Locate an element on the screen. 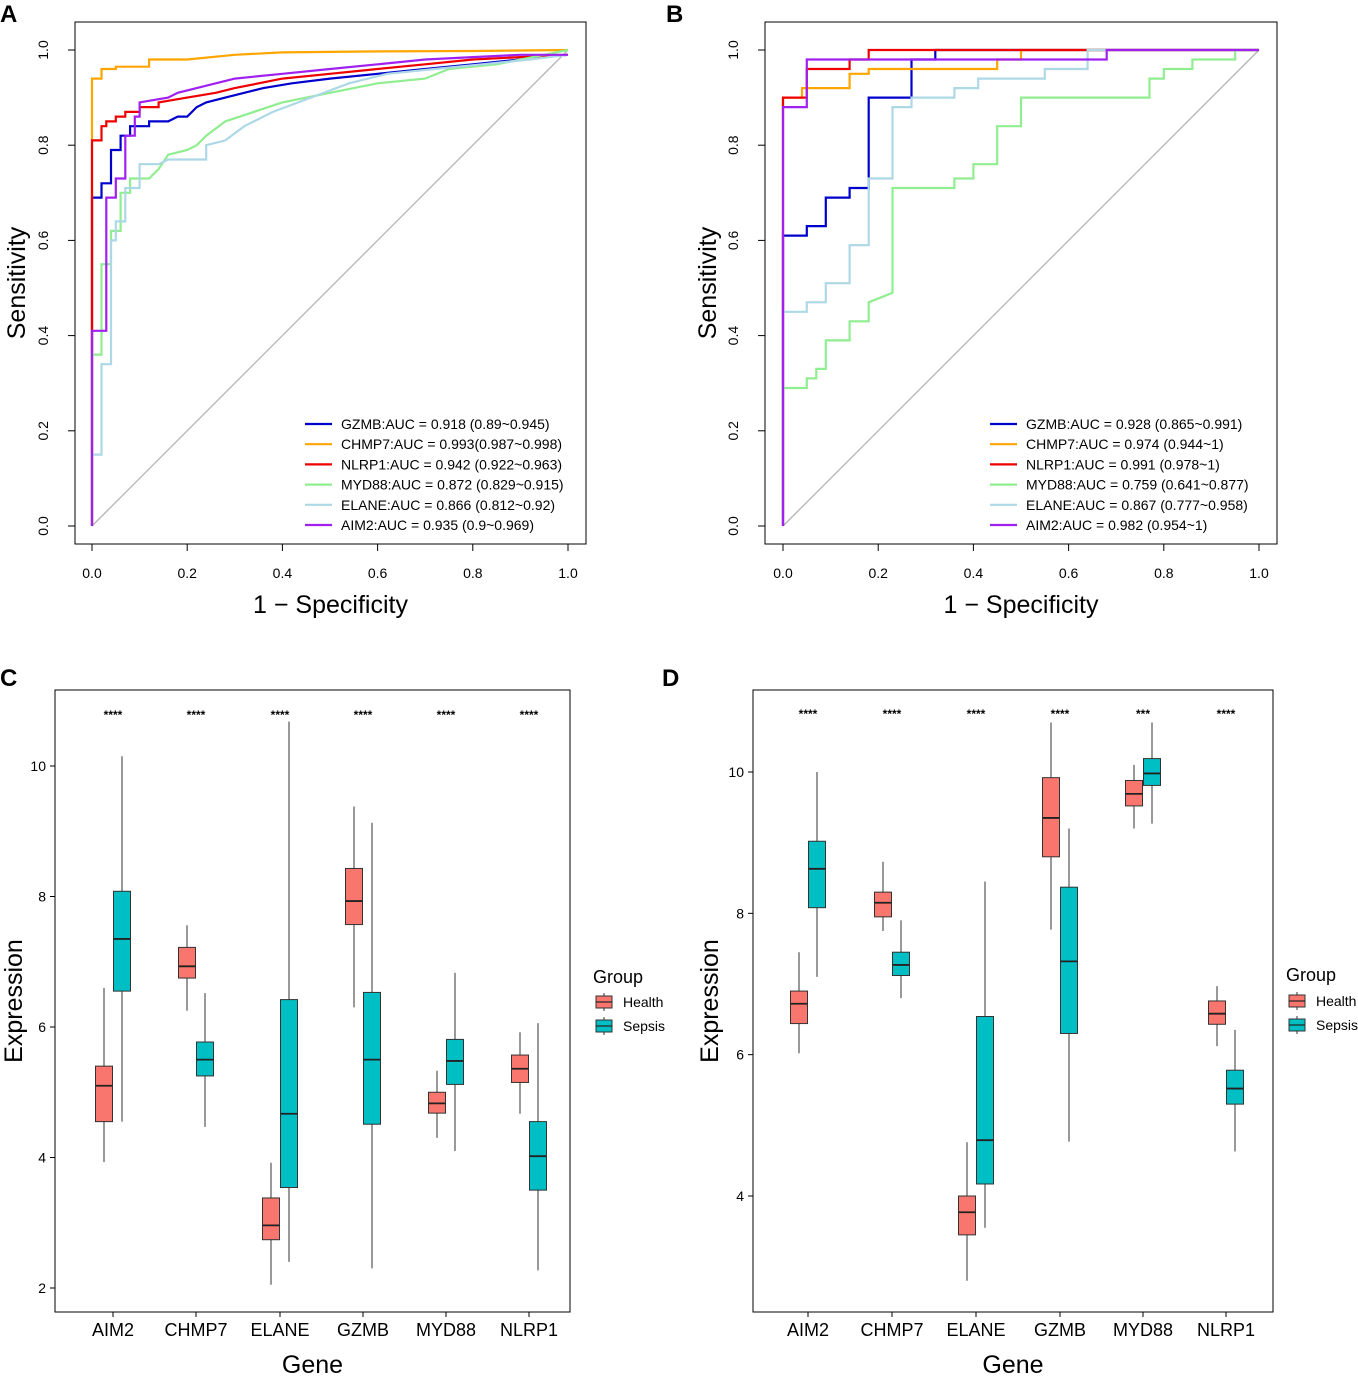 The width and height of the screenshot is (1358, 1377). legend-label: AIM2:AUC = 0.935 (0.9~0.969) is located at coordinates (437, 525).